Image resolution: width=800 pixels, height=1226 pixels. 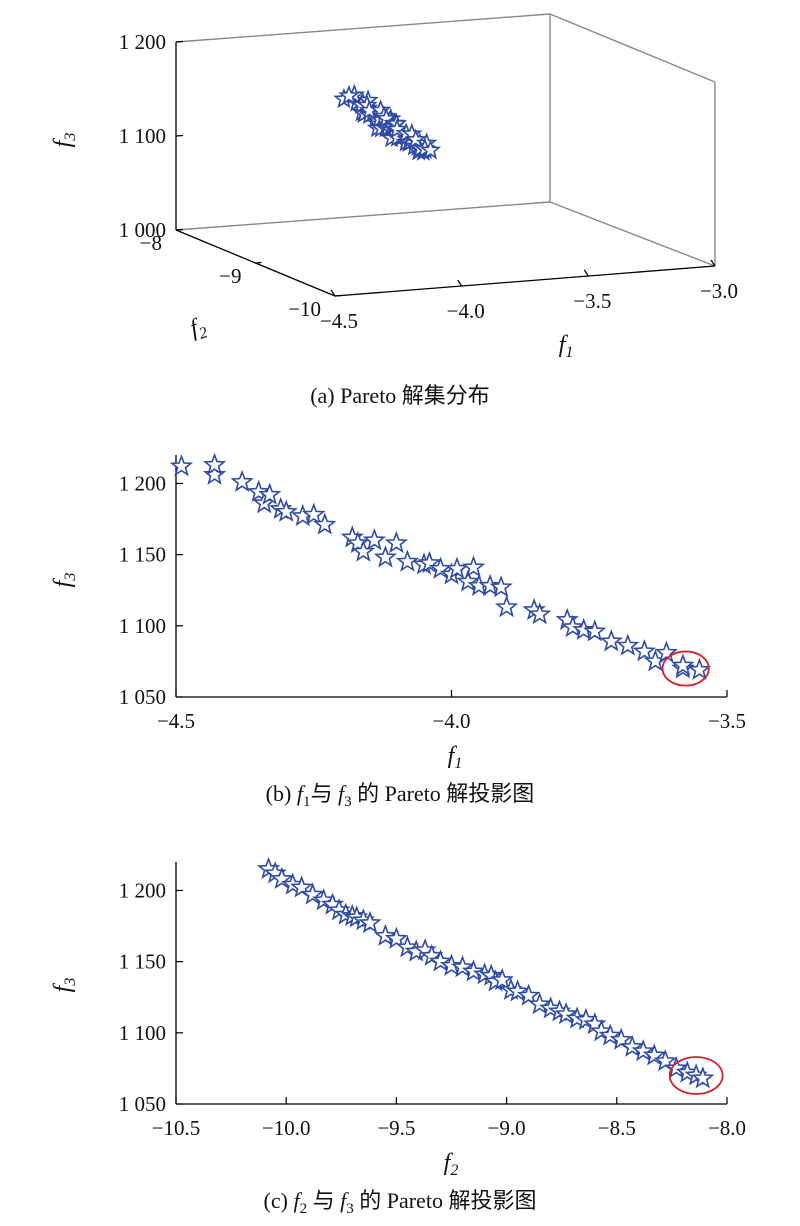 What do you see at coordinates (142, 136) in the screenshot?
I see `z-tick-label: 1 100` at bounding box center [142, 136].